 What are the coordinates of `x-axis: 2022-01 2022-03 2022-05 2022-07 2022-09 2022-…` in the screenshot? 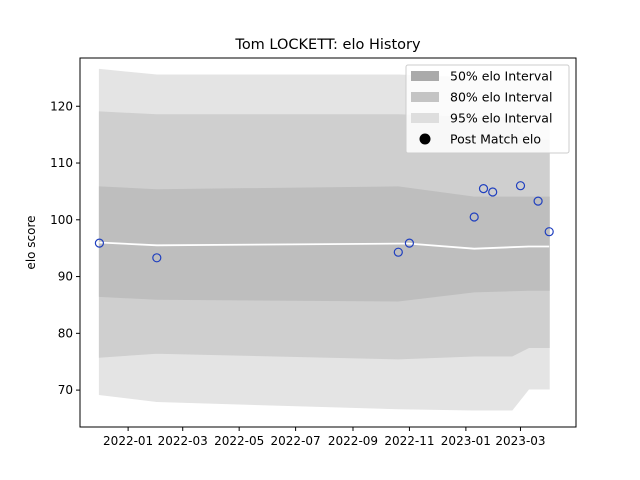 It's located at (324, 437).